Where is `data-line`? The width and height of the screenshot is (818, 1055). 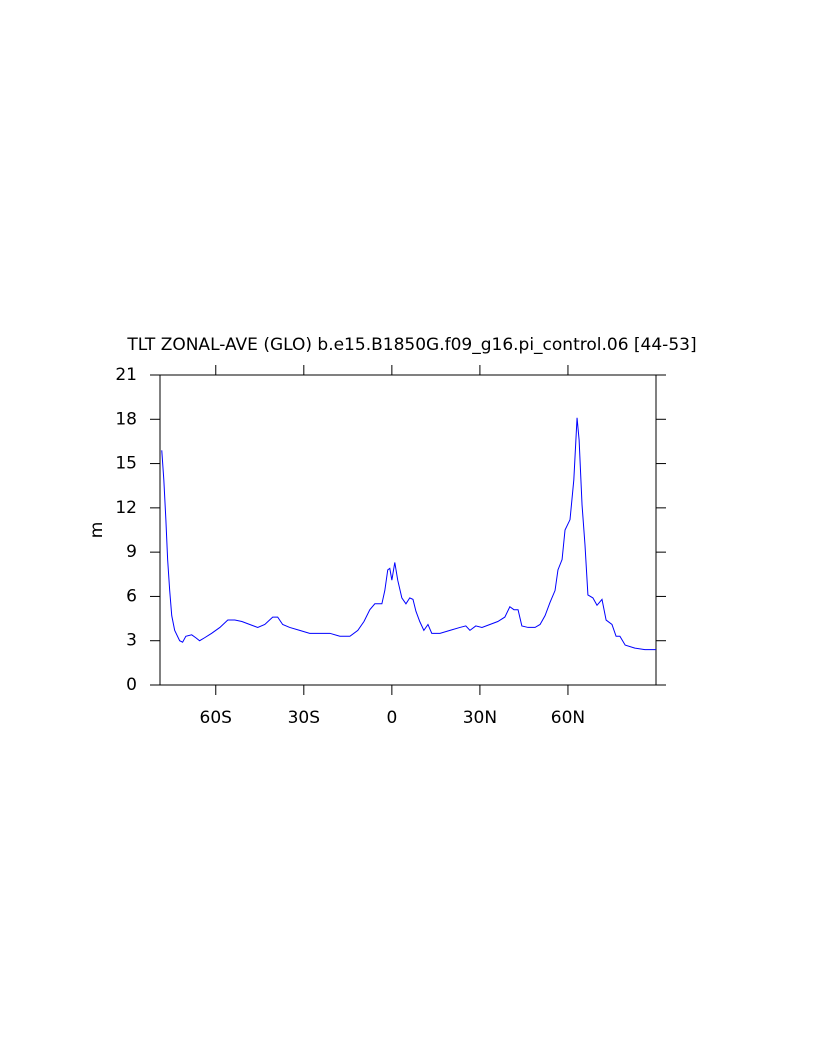
data-line is located at coordinates (408, 534).